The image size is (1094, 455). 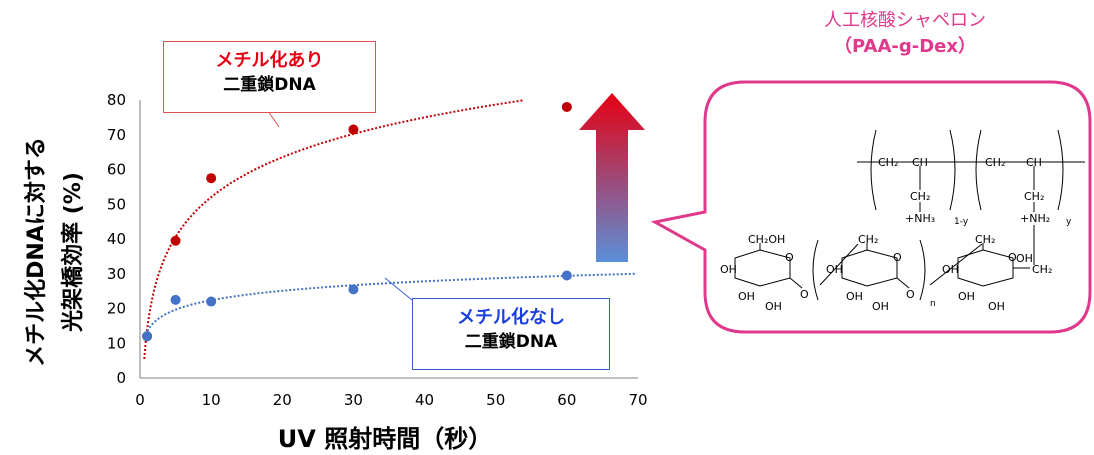 What do you see at coordinates (637, 400) in the screenshot?
I see `x-tick-label: 70` at bounding box center [637, 400].